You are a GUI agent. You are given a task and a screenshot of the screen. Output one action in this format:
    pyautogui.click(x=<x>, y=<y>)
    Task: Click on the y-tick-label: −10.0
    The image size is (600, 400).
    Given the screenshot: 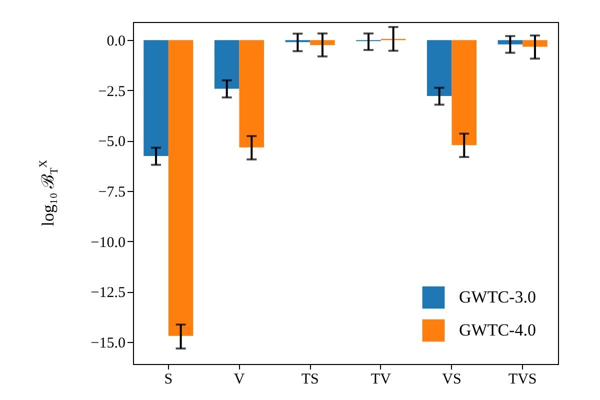 What is the action you would take?
    pyautogui.click(x=108, y=242)
    